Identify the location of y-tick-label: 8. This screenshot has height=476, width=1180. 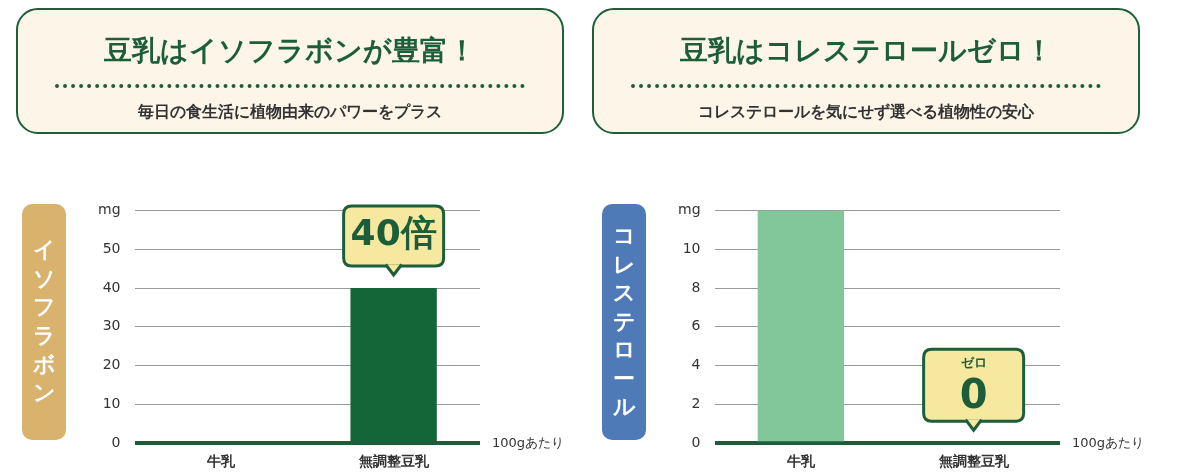
(696, 286).